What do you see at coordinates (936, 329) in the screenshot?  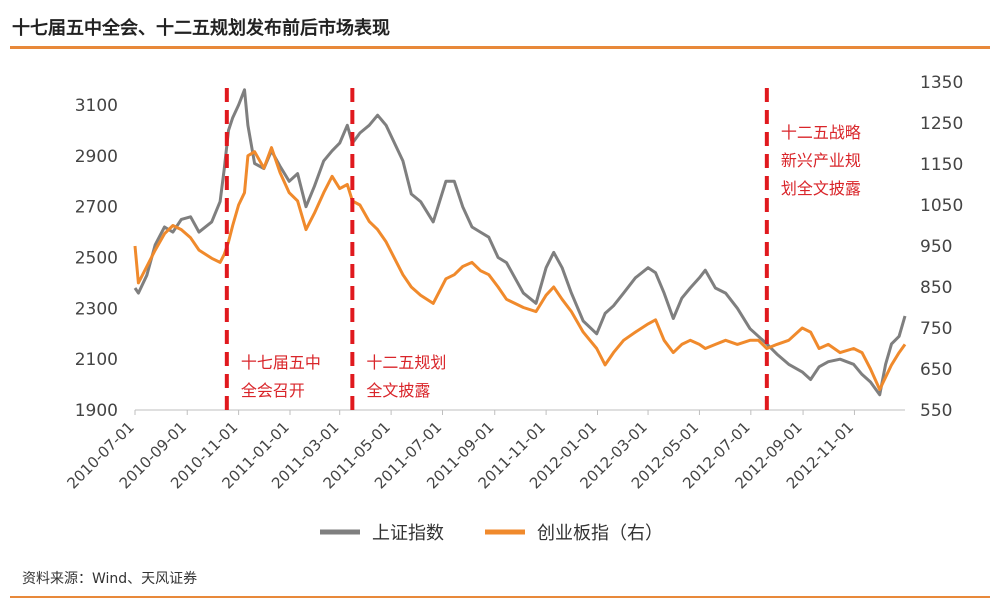 I see `y-right-tick-label: 750` at bounding box center [936, 329].